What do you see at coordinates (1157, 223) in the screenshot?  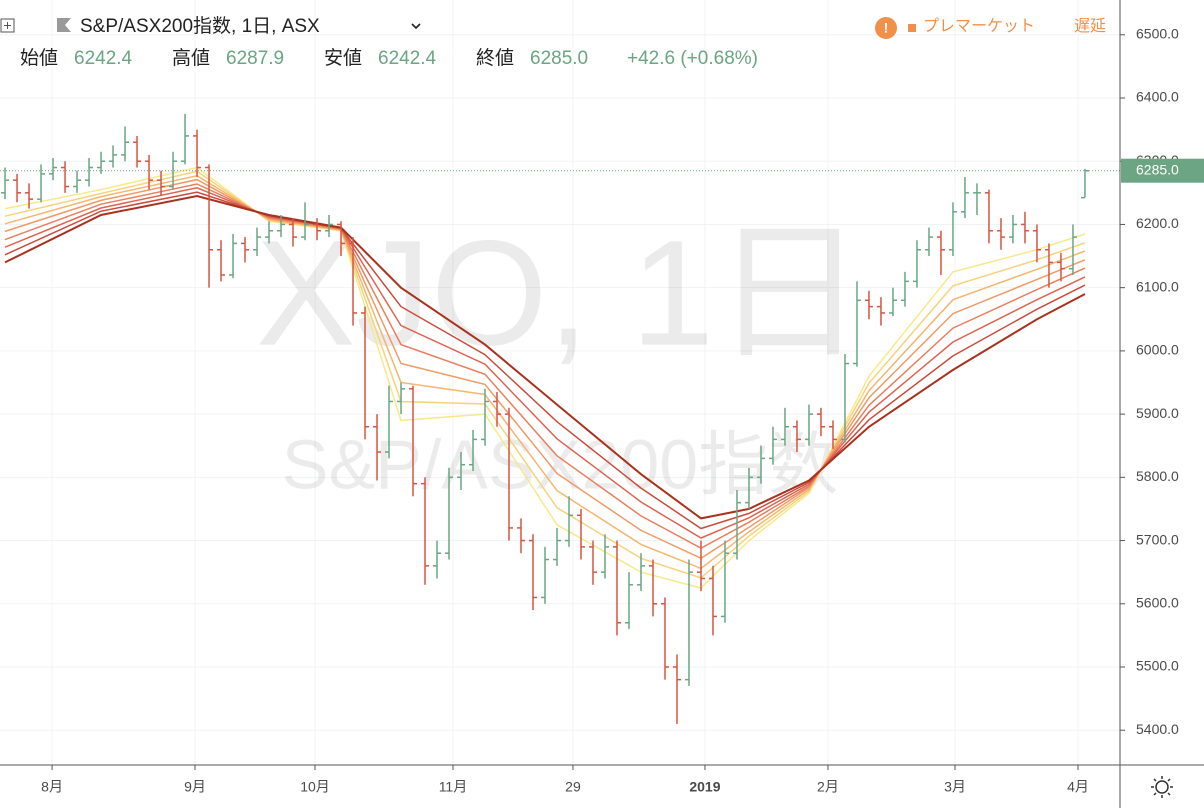 I see `y-tick-label: 6200.0` at bounding box center [1157, 223].